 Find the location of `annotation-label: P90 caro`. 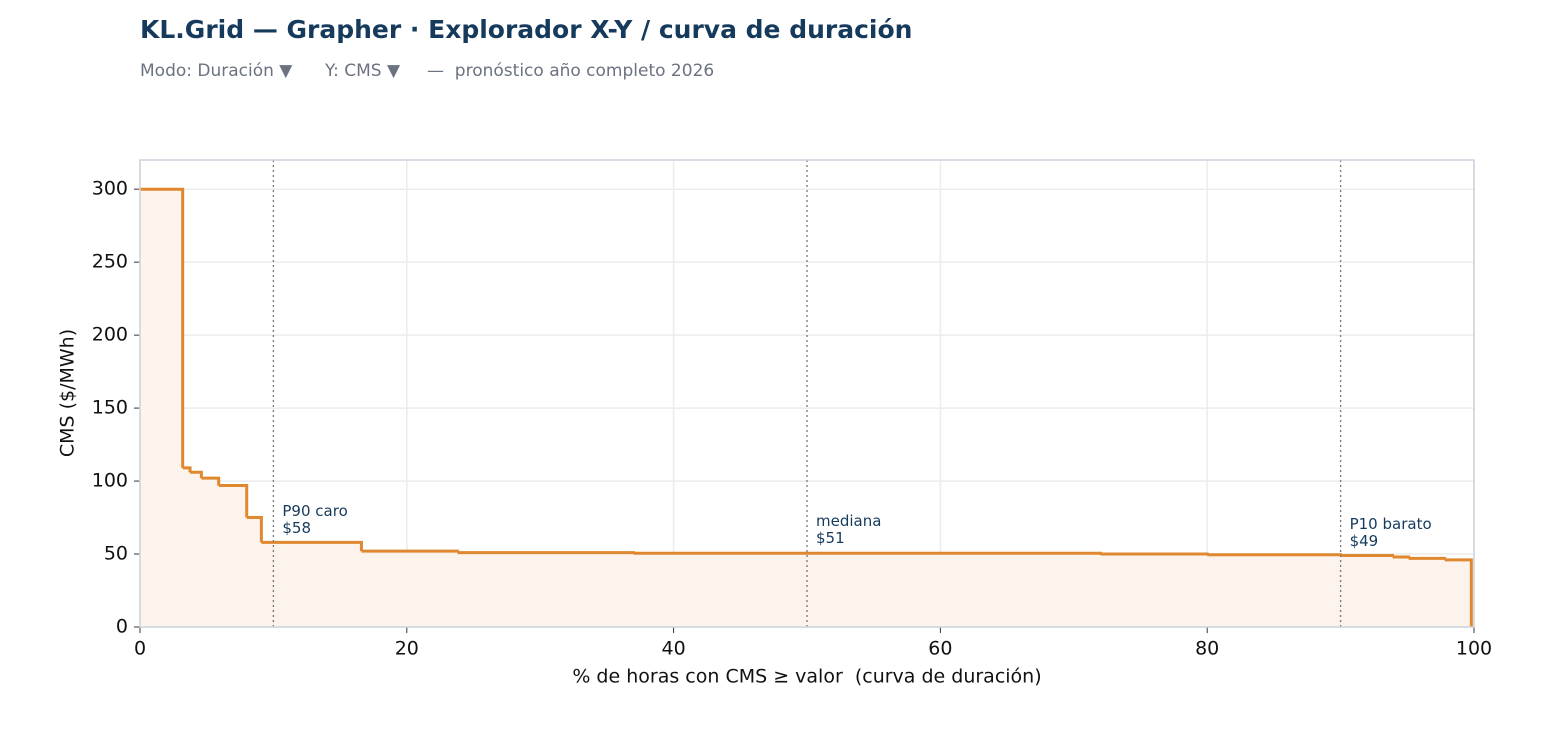

annotation-label: P90 caro is located at coordinates (314, 511).